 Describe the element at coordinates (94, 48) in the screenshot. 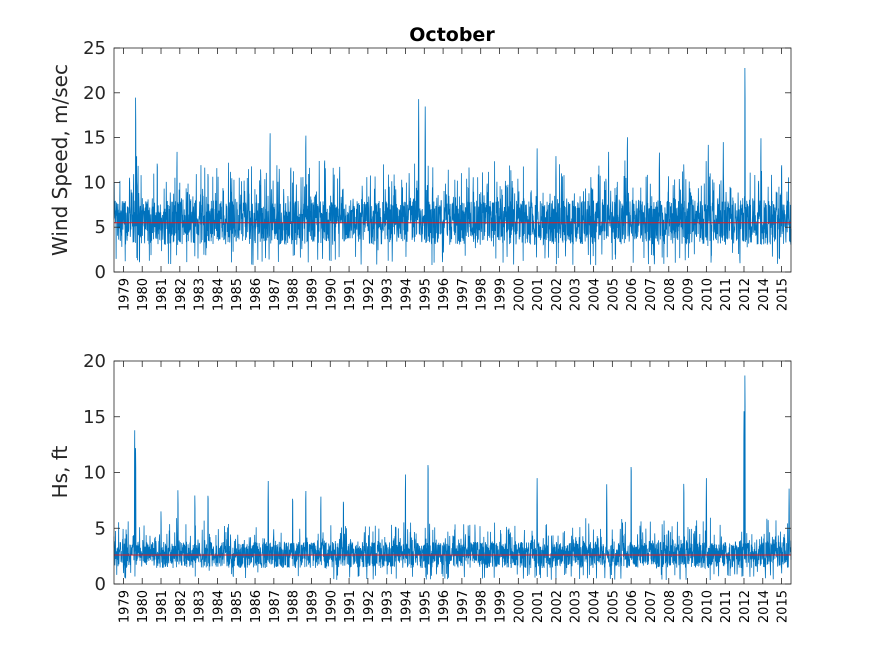

I see `y-tick-label: 25` at that location.